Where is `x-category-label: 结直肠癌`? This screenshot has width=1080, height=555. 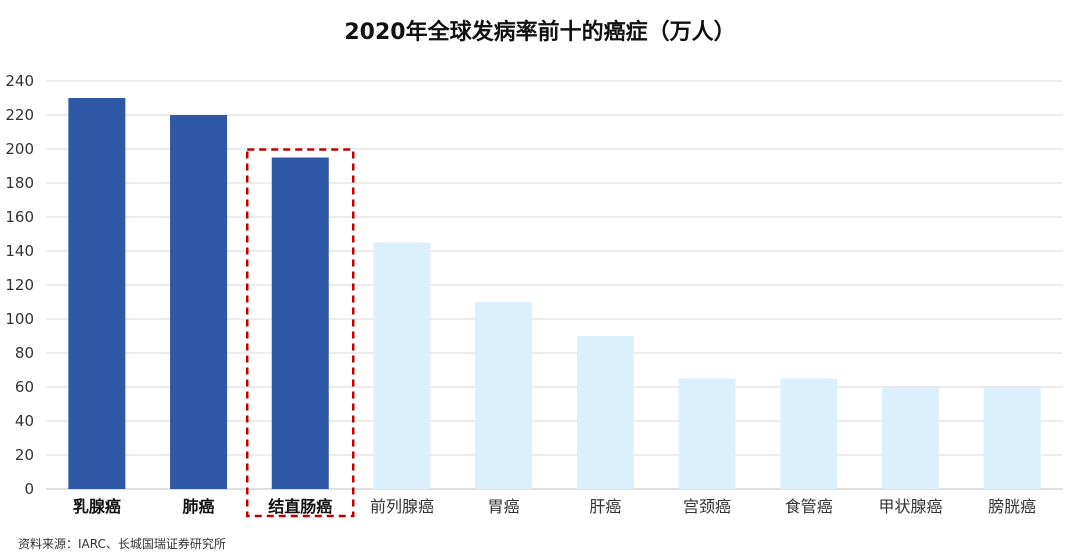 x-category-label: 结直肠癌 is located at coordinates (299, 506).